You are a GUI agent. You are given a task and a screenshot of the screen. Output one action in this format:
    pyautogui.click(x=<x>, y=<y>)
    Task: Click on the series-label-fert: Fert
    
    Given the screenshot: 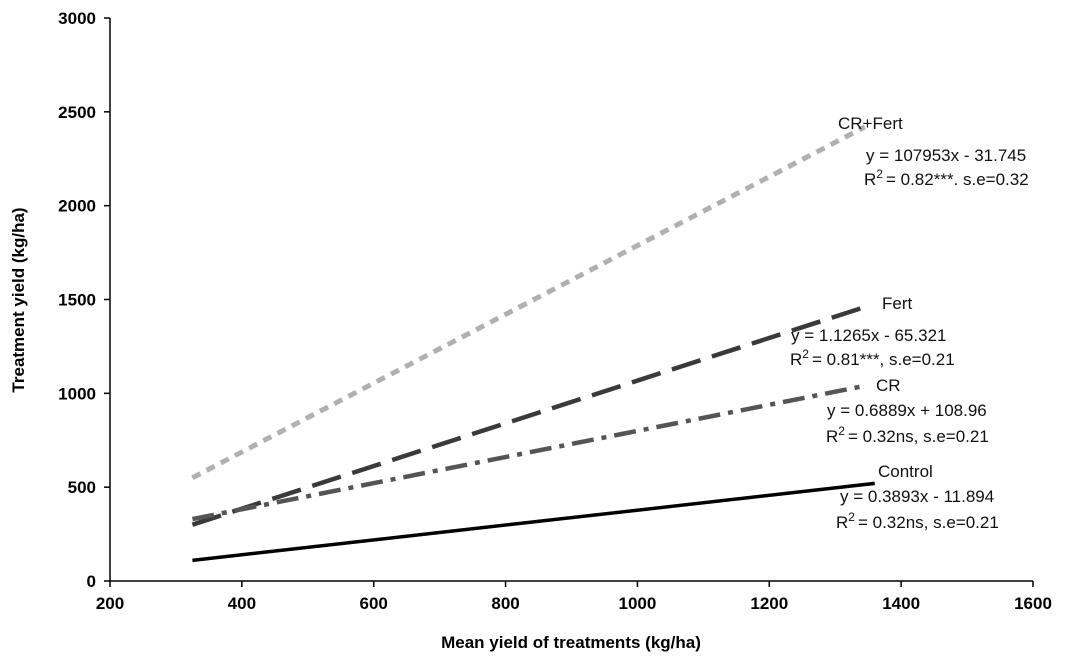 What is the action you would take?
    pyautogui.click(x=897, y=303)
    